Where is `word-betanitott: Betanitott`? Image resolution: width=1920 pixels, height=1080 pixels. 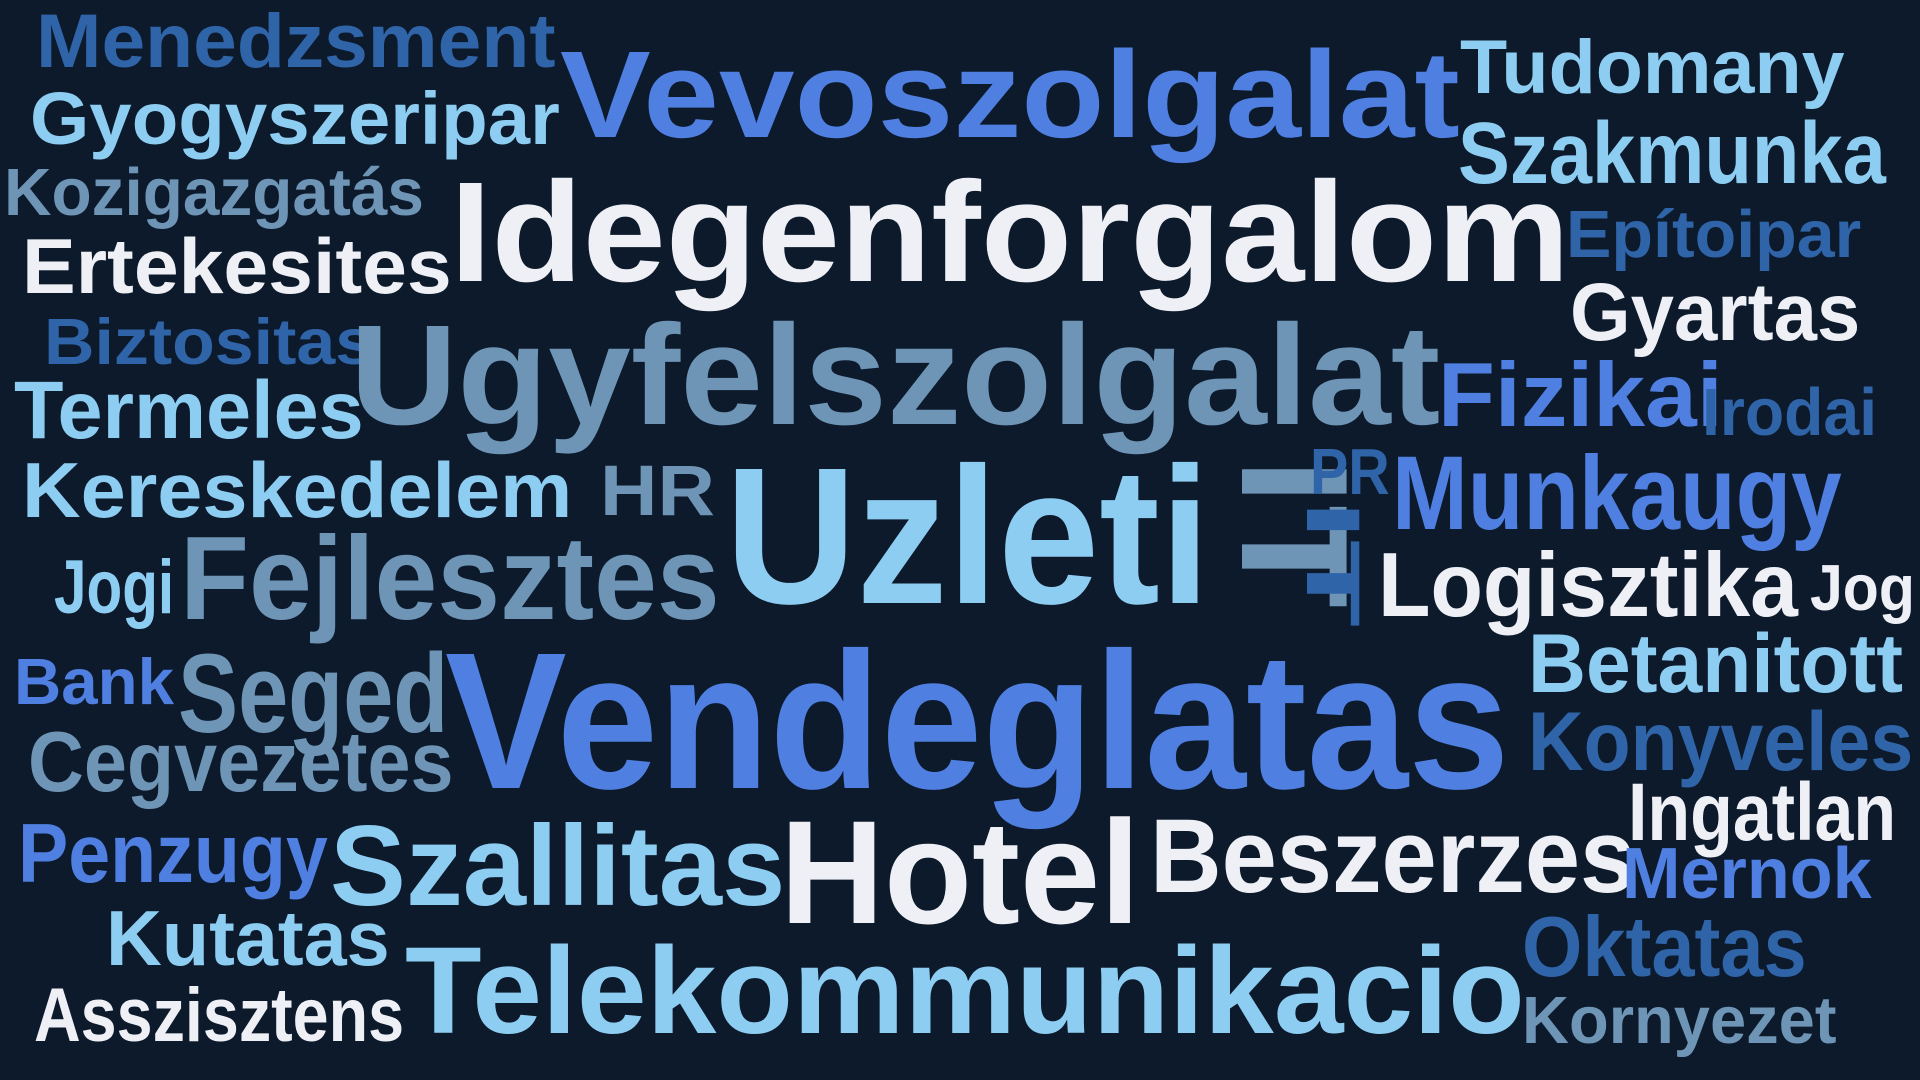
word-betanitott: Betanitott is located at coordinates (1716, 663).